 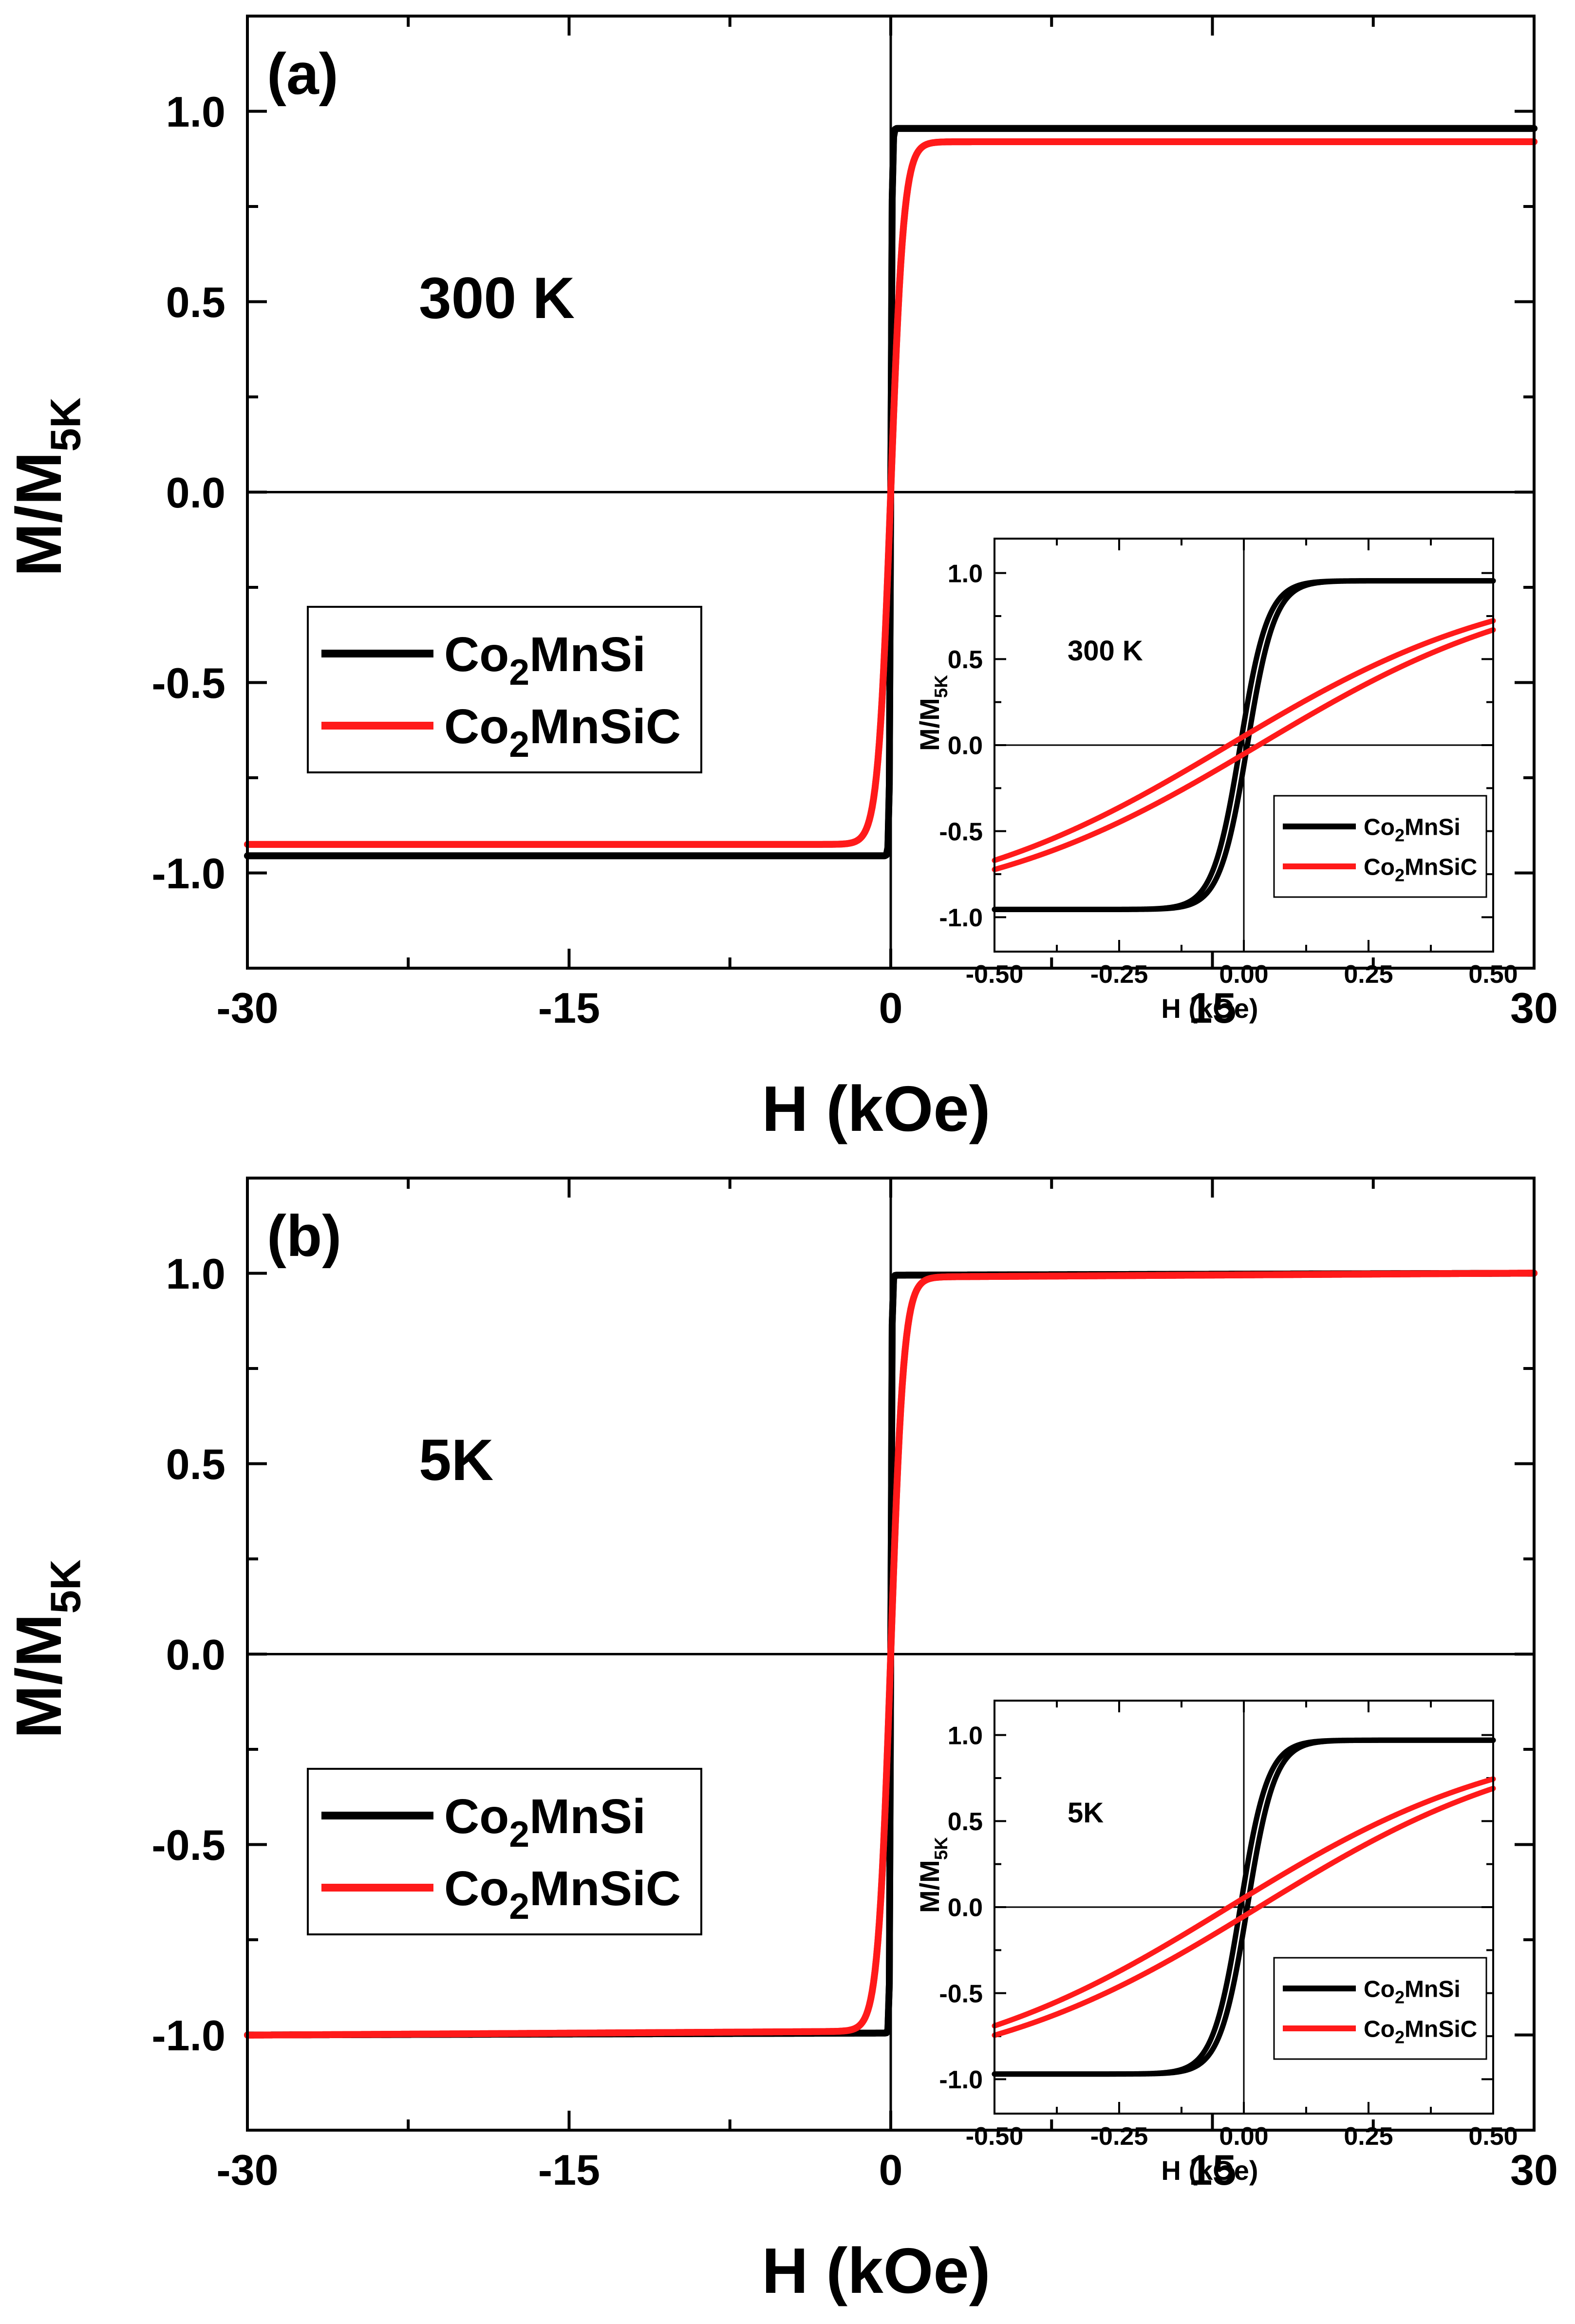 I want to click on temperature-annotation: 5K, so click(x=456, y=1460).